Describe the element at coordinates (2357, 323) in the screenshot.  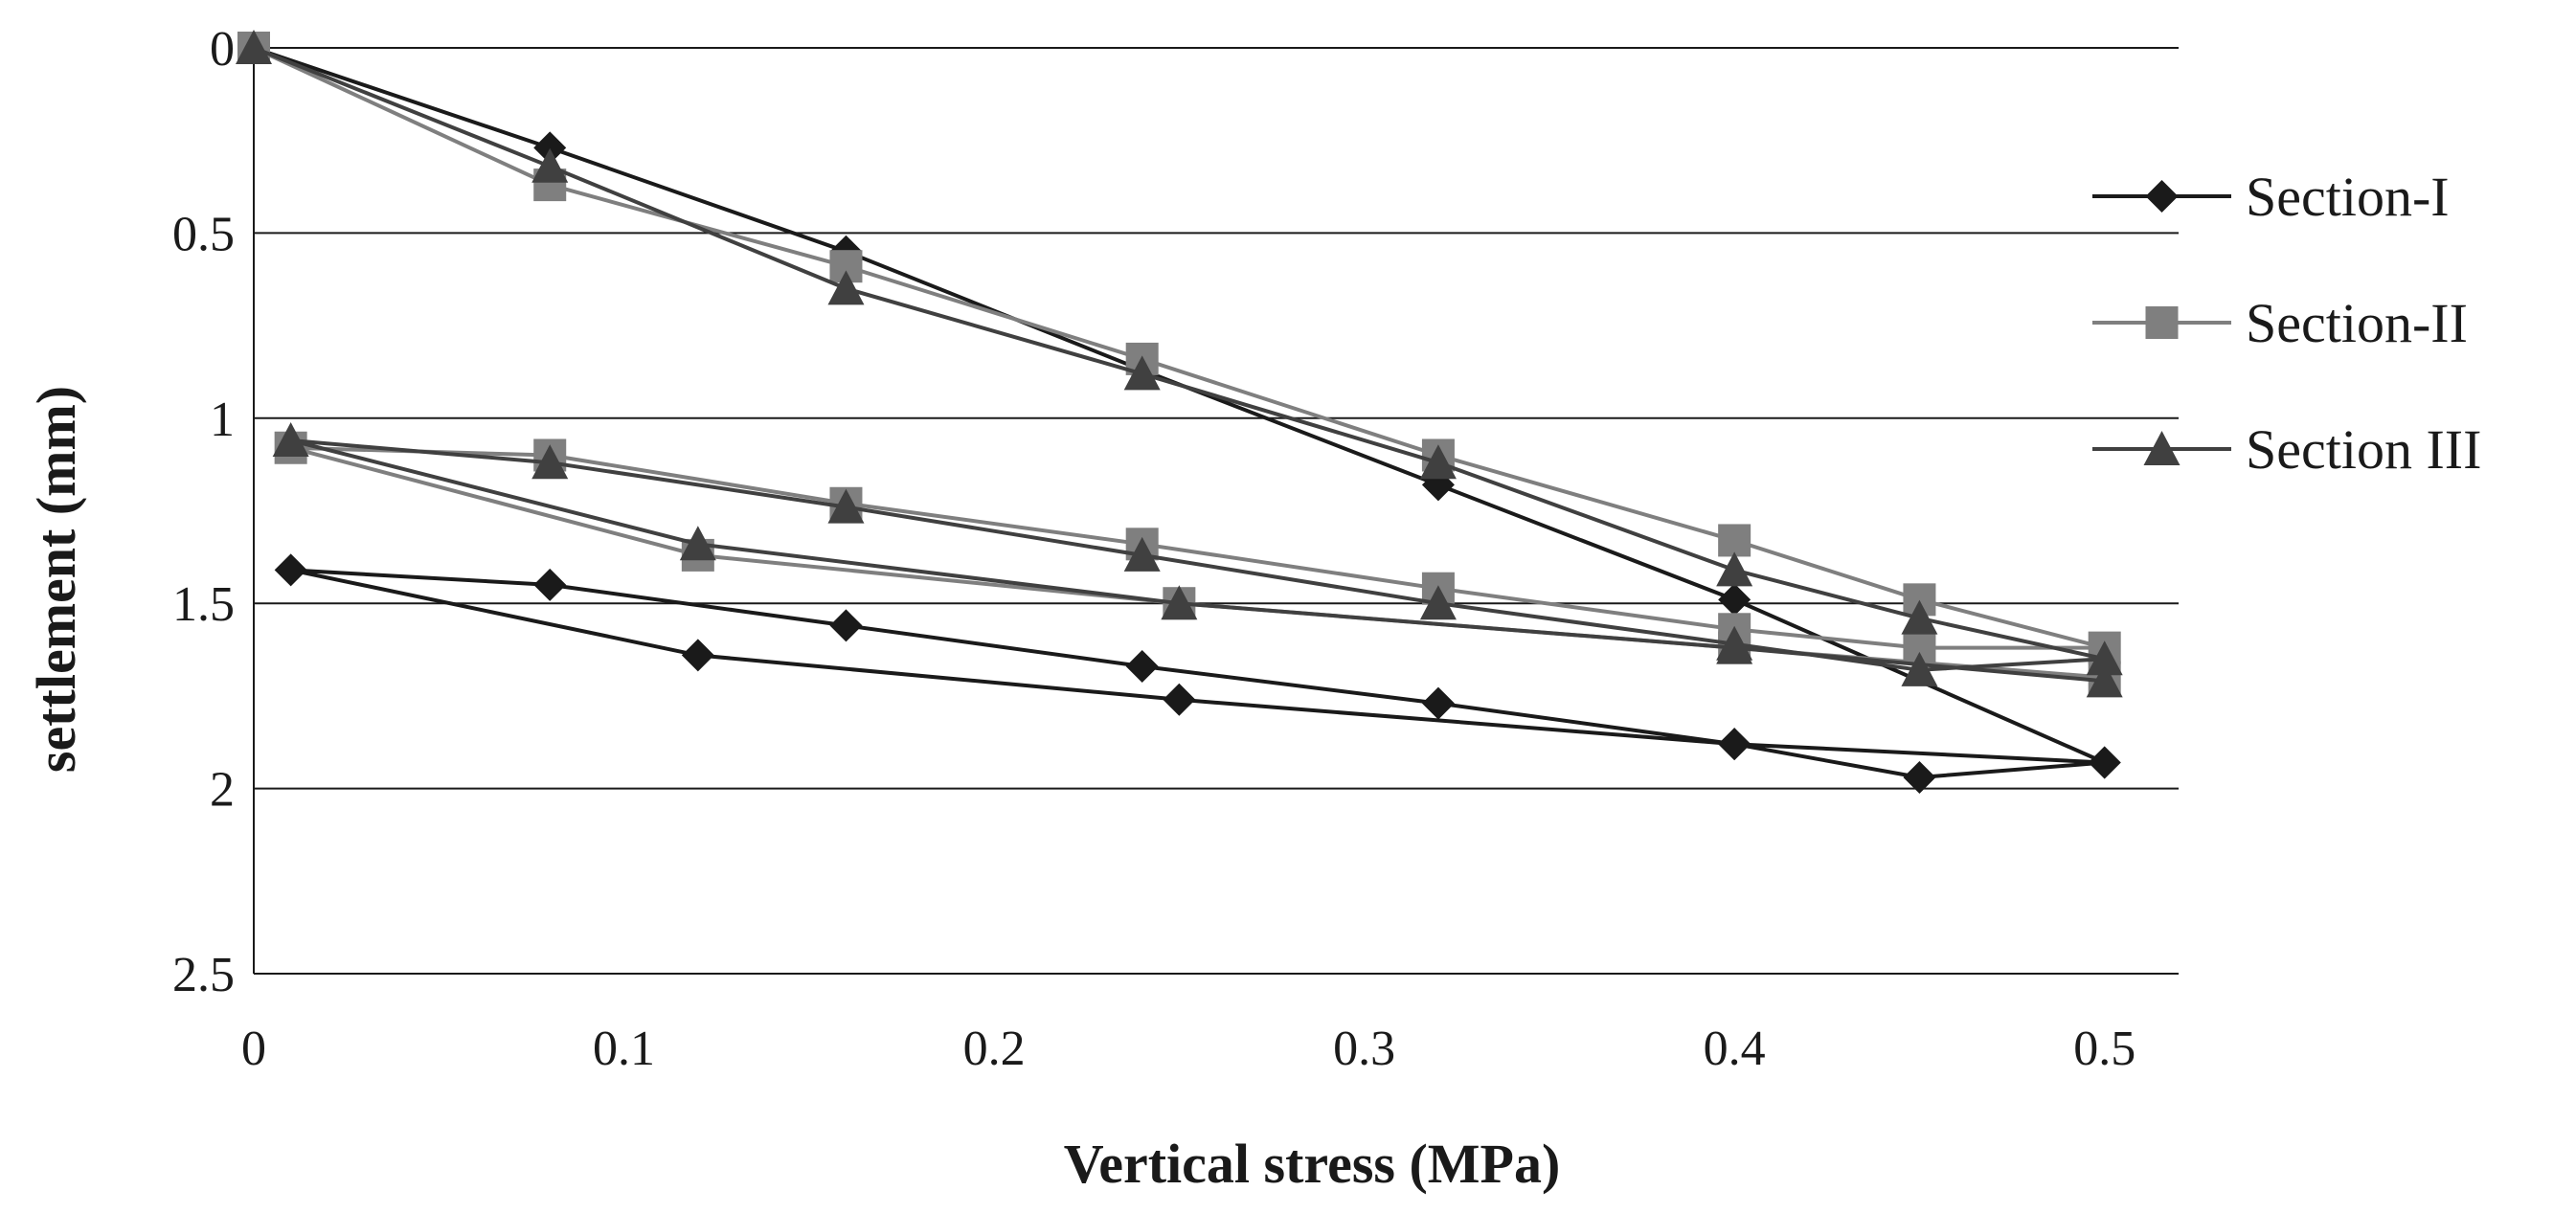
I see `legend-label: Section-II` at that location.